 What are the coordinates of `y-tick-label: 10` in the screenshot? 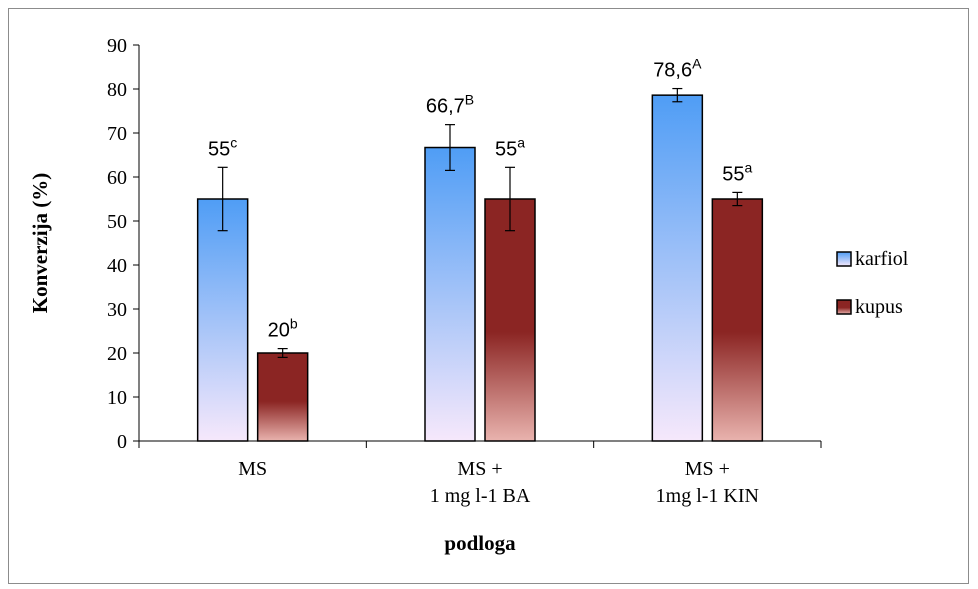 It's located at (117, 398).